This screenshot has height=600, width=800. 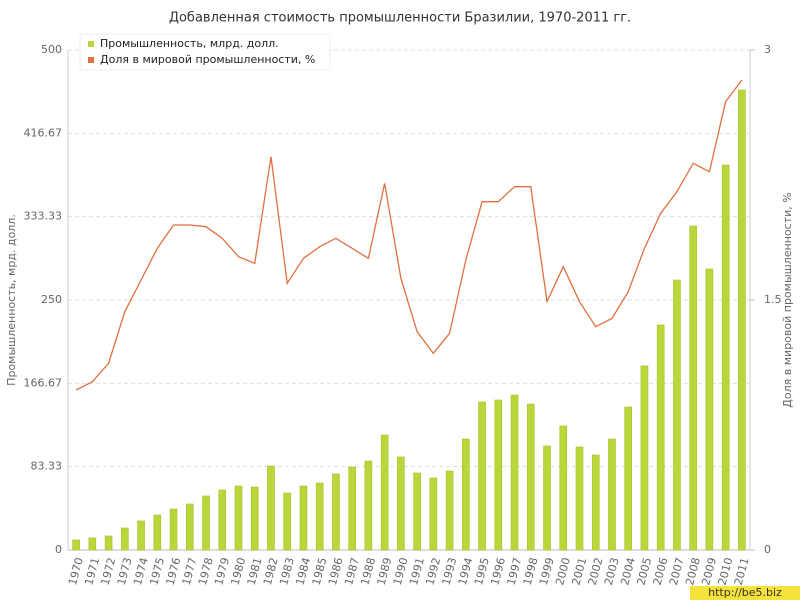 What do you see at coordinates (43, 132) in the screenshot?
I see `y-tick-label: 416.67` at bounding box center [43, 132].